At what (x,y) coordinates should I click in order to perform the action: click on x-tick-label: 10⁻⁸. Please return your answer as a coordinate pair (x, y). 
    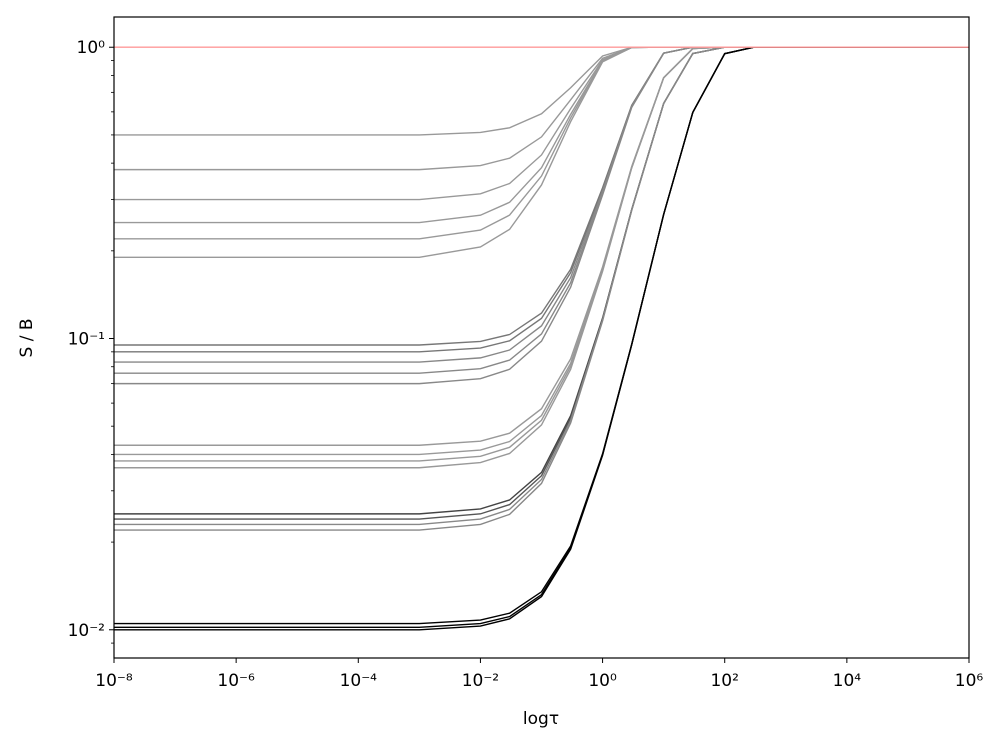
    Looking at the image, I should click on (114, 681).